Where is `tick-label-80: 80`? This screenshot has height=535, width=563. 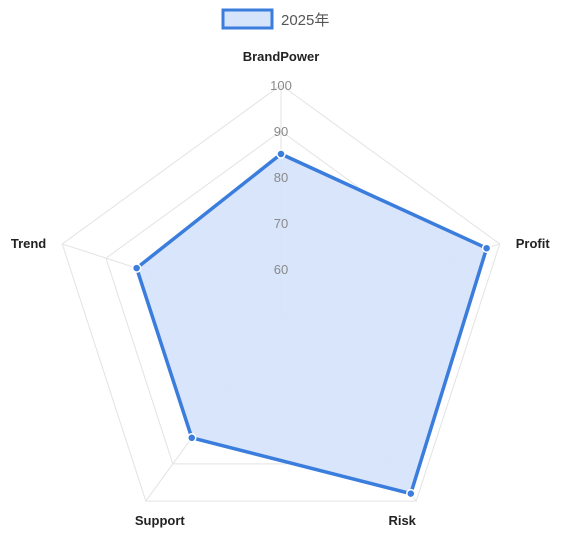
tick-label-80: 80 is located at coordinates (281, 177).